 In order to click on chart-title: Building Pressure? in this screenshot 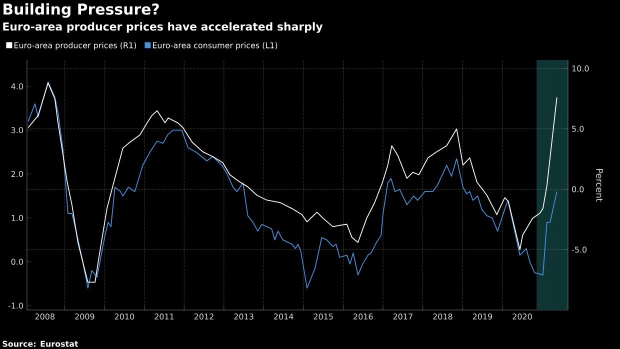, I will do `click(81, 10)`.